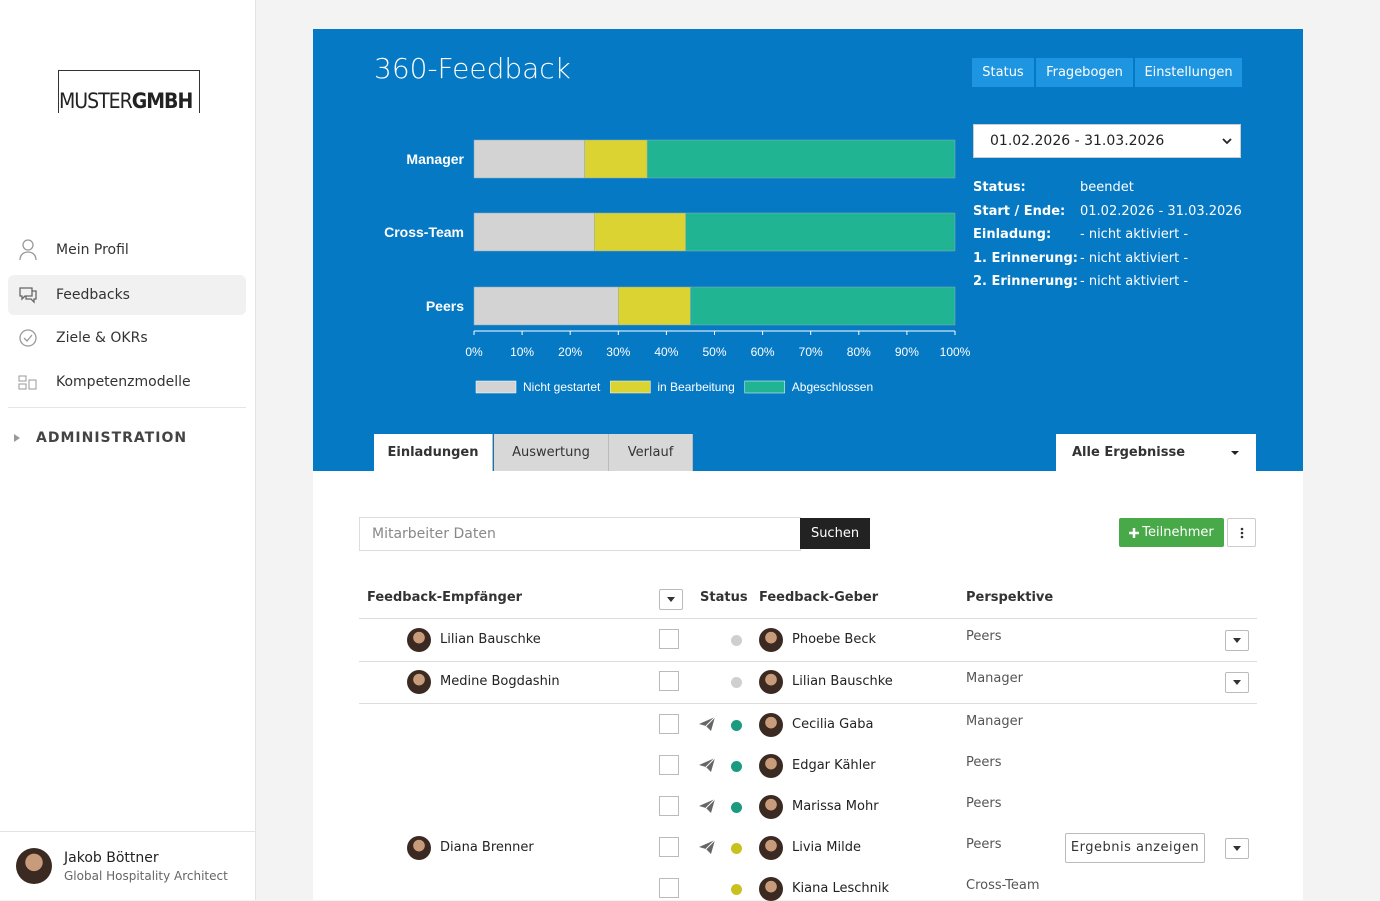 This screenshot has width=1380, height=901. Describe the element at coordinates (424, 232) in the screenshot. I see `category-label: Cross-Team` at that location.